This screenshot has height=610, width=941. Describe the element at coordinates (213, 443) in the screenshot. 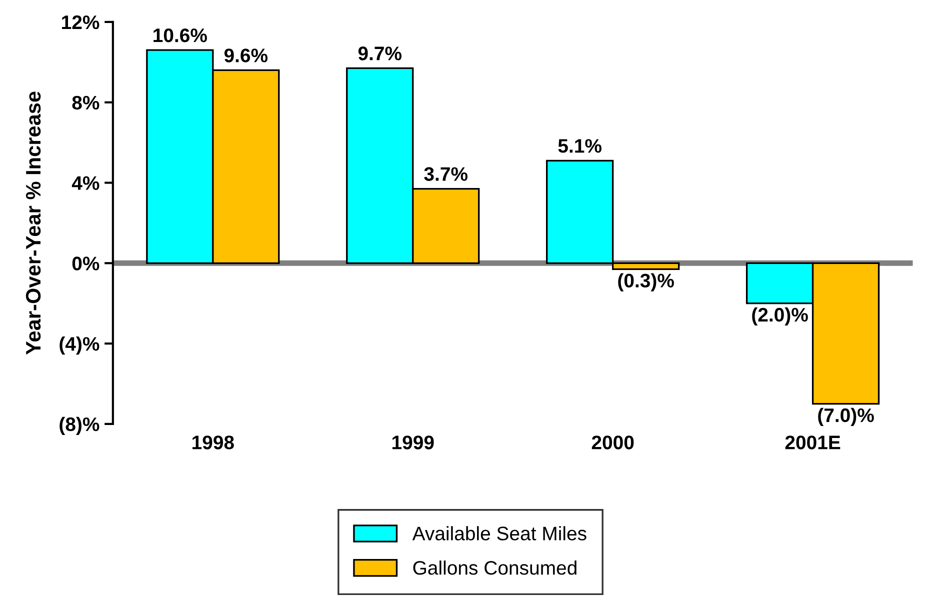

I see `x-tick-label: 1998` at that location.